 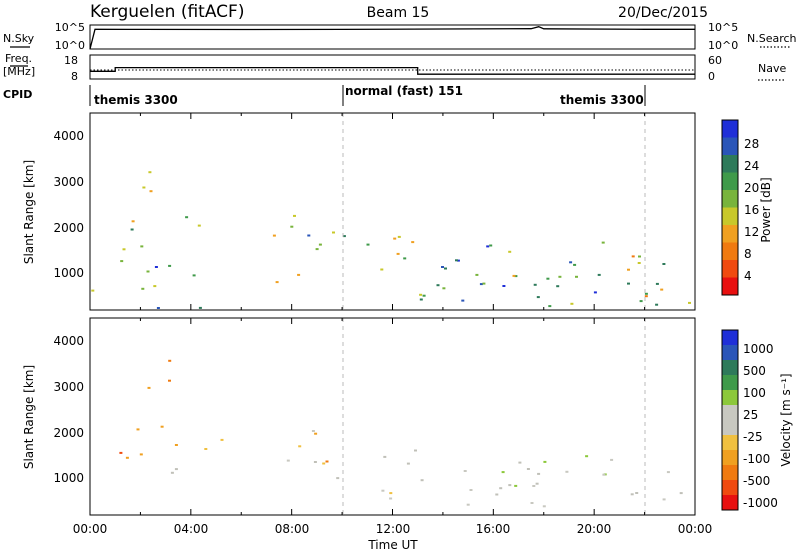 I want to click on cpid-segment-3-label: themis 3300, so click(x=602, y=100).